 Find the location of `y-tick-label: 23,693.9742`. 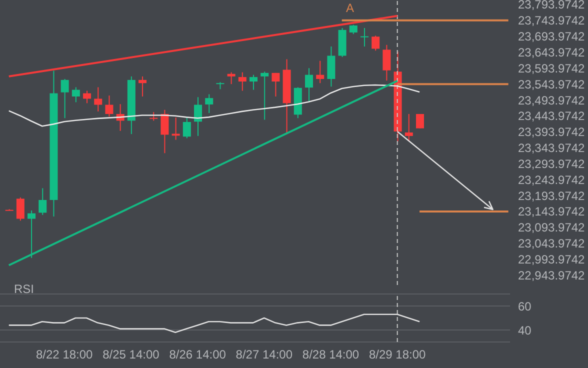

y-tick-label: 23,693.9742 is located at coordinates (552, 37).